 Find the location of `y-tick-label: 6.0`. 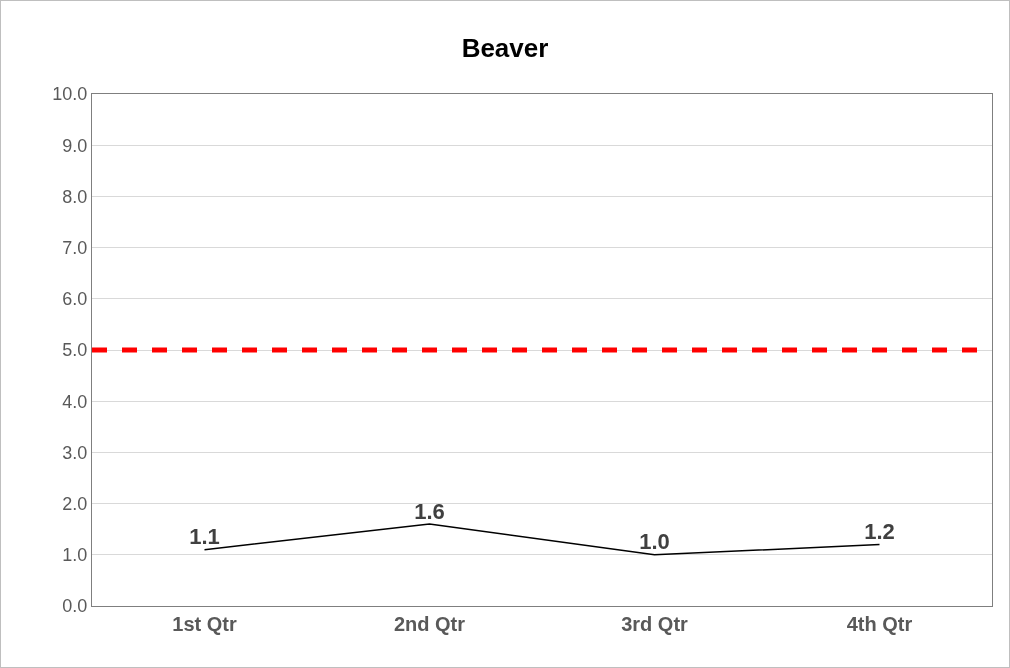

y-tick-label: 6.0 is located at coordinates (75, 299).